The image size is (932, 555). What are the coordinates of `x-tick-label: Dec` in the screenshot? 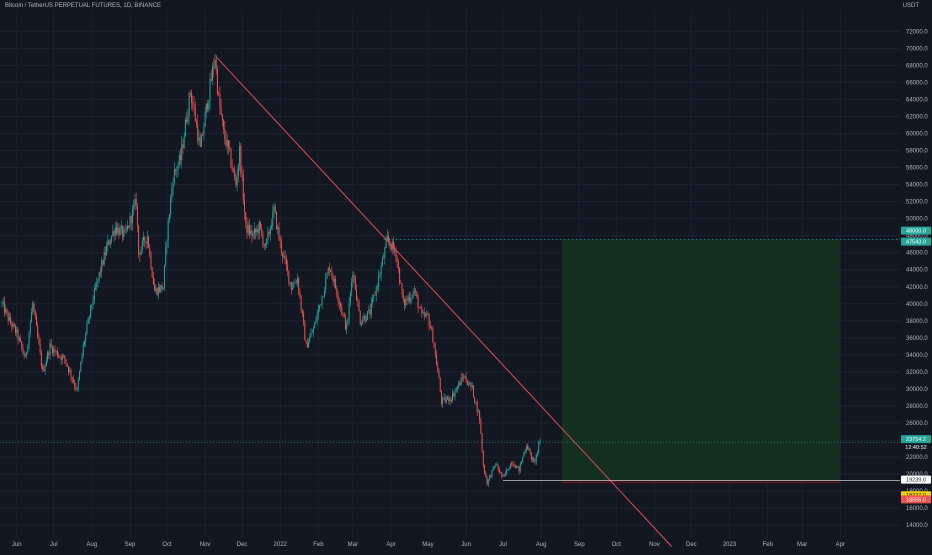 It's located at (242, 545).